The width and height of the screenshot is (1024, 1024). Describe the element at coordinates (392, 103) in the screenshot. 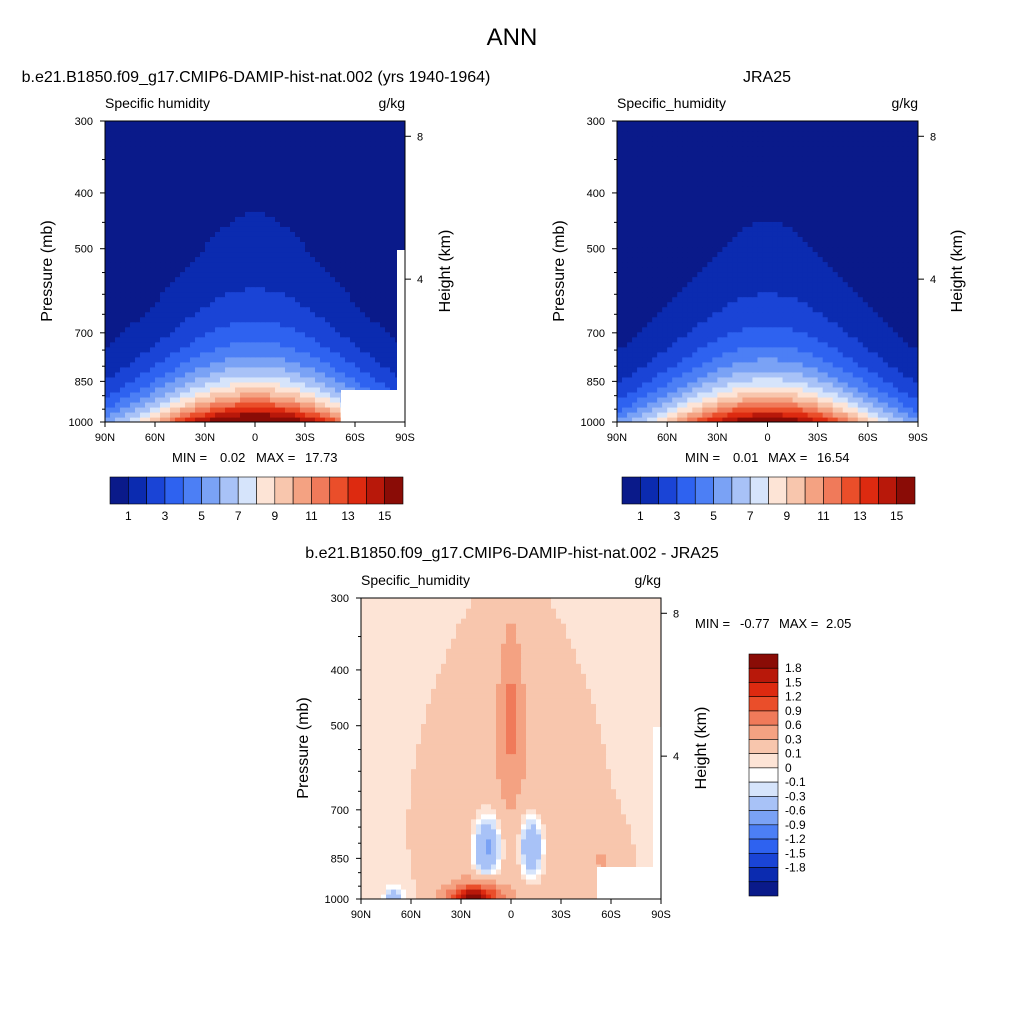

I see `panel-model-units-label: g/kg` at that location.